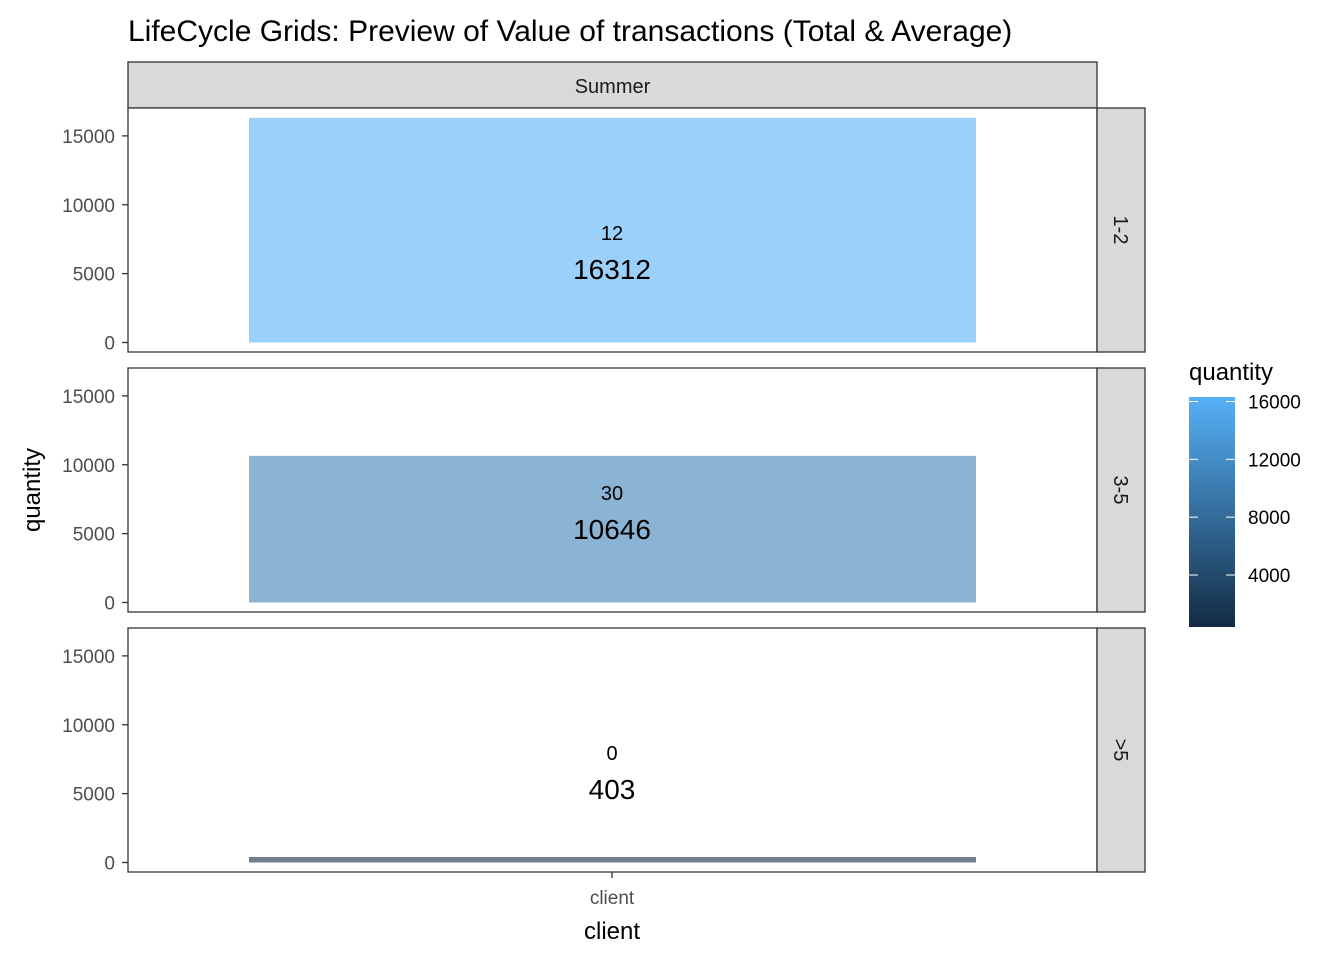 The height and width of the screenshot is (960, 1344). I want to click on column-facet-strip: Summer, so click(612, 85).